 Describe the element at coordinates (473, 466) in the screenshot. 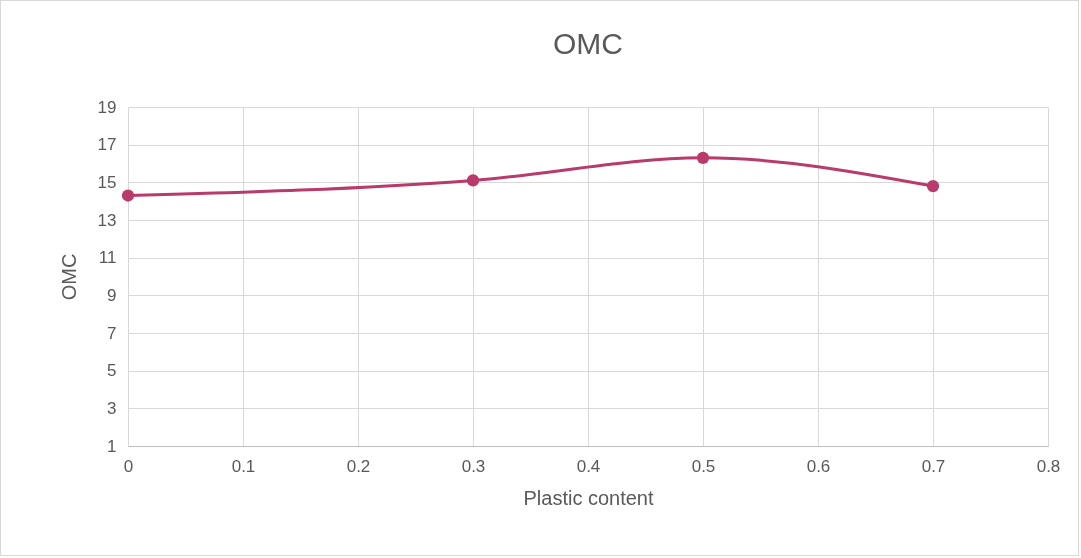

I see `x-tick-label: 0.3` at that location.